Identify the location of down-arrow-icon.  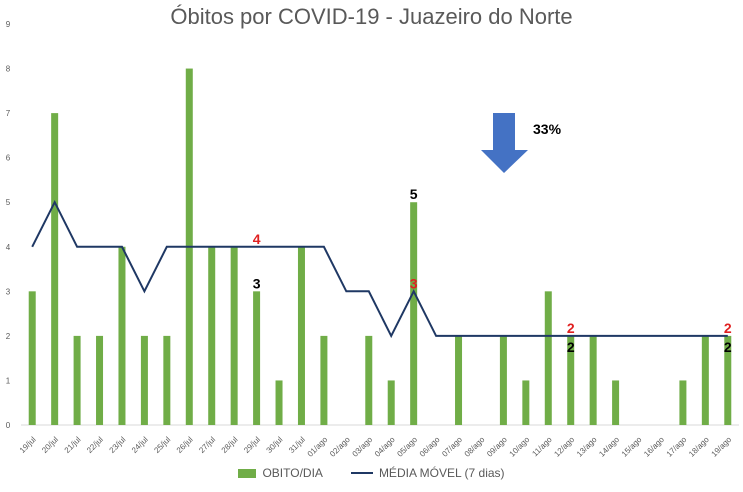
(504, 143).